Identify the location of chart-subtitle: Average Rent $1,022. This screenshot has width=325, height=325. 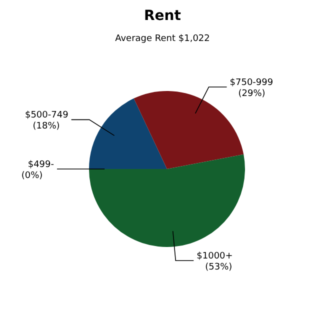
(162, 39).